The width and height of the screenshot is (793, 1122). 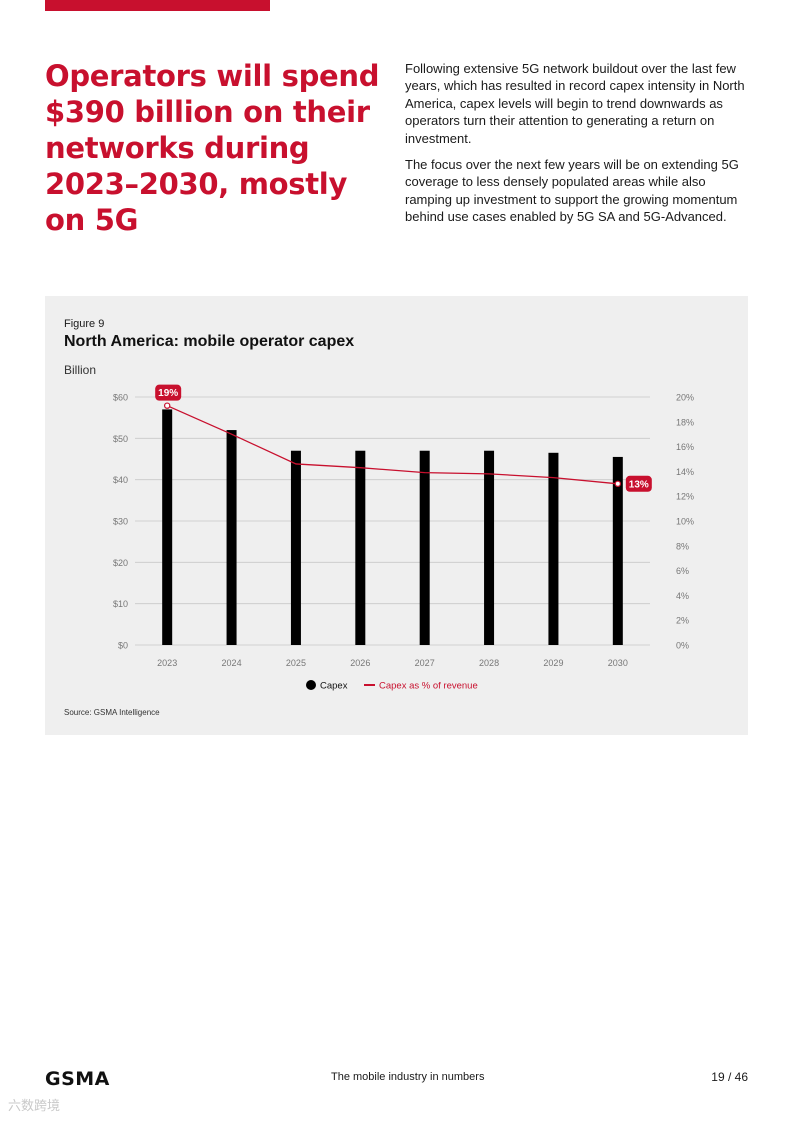 What do you see at coordinates (553, 663) in the screenshot?
I see `x-tick-label: 2029` at bounding box center [553, 663].